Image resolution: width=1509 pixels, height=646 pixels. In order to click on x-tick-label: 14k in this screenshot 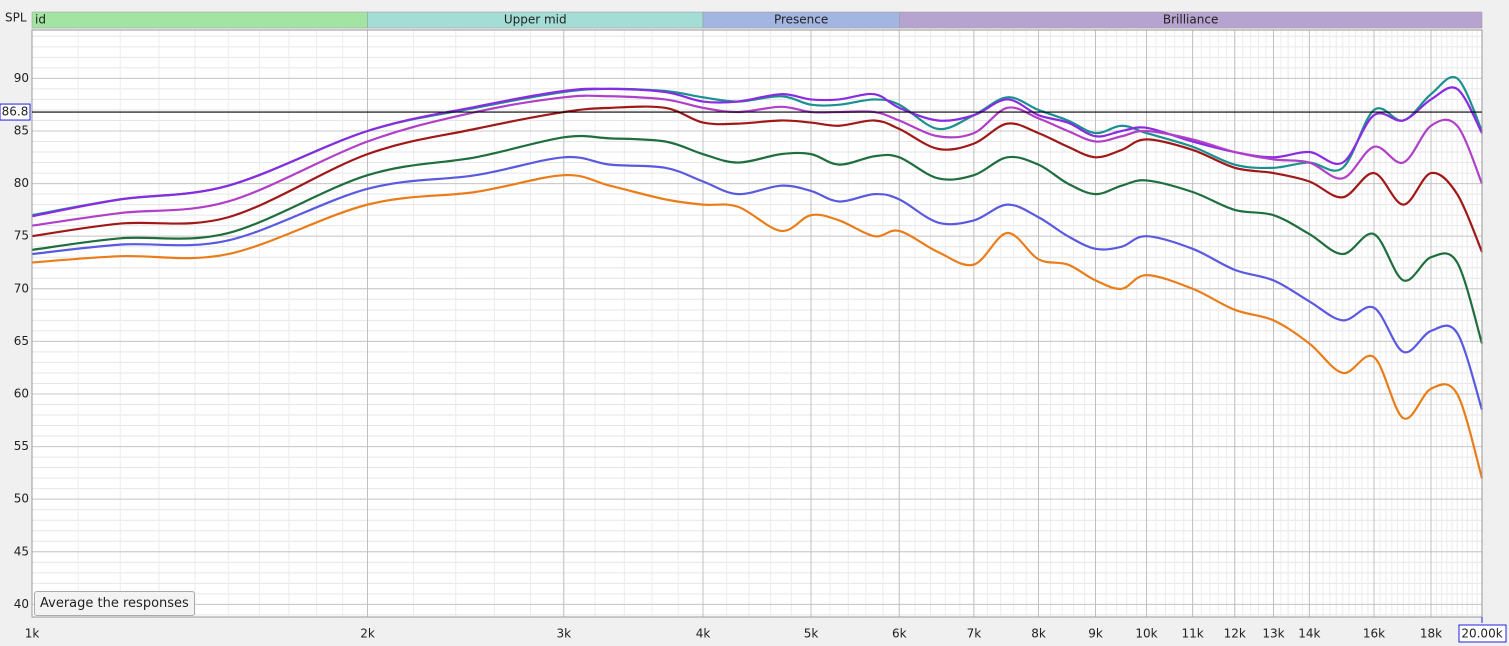, I will do `click(1309, 634)`.